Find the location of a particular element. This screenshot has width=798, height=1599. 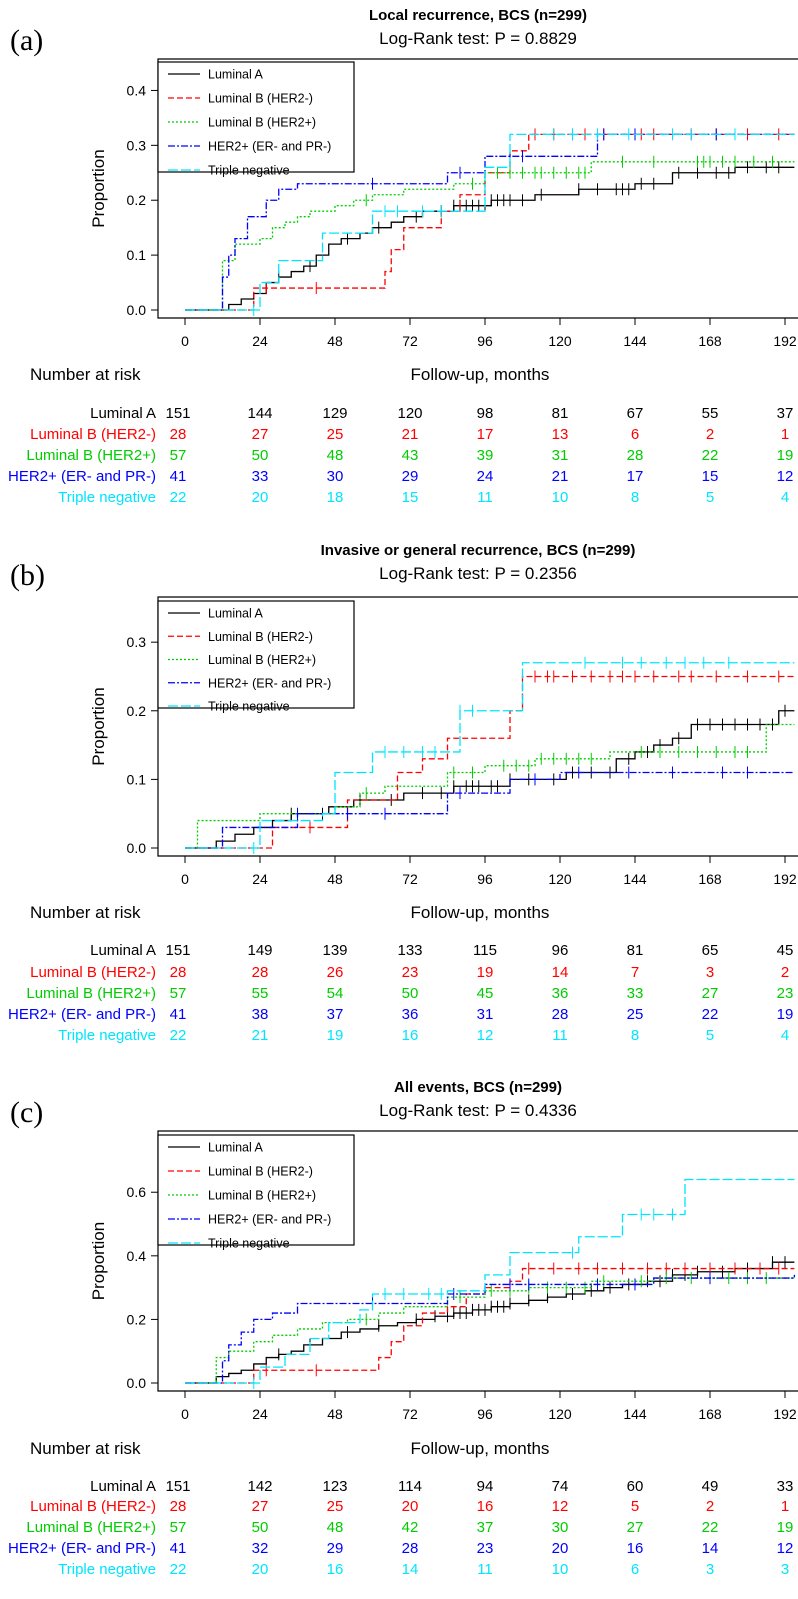

legend-item: Triple negative is located at coordinates (249, 707).